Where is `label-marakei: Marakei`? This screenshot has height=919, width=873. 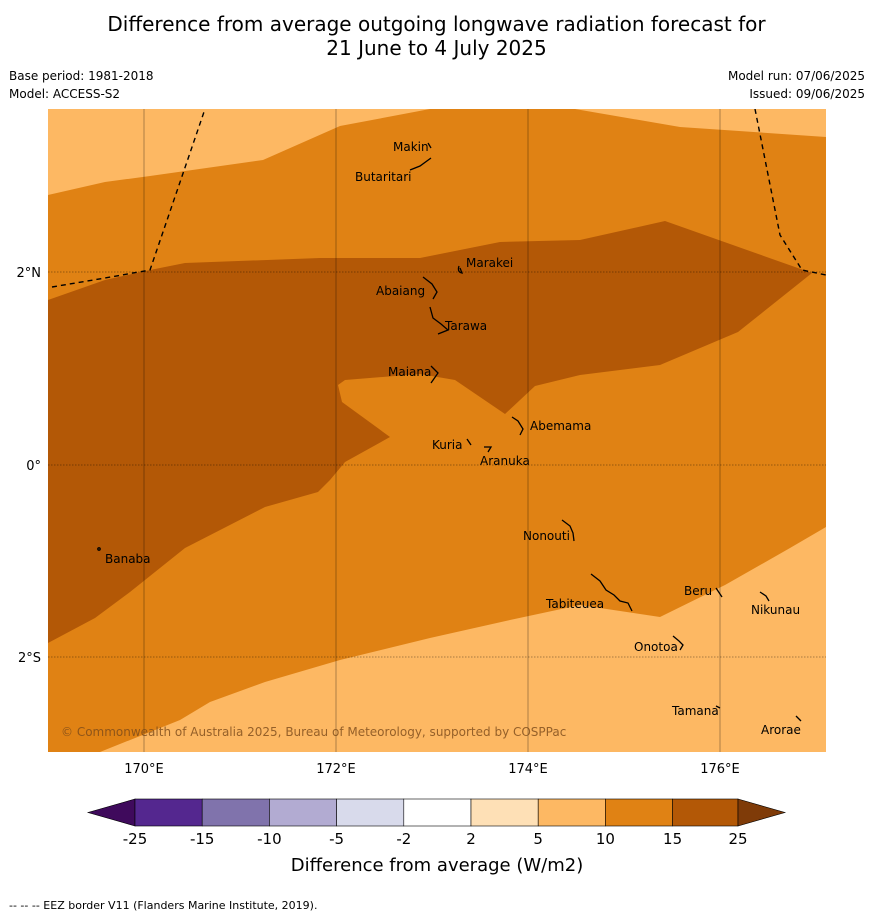 label-marakei: Marakei is located at coordinates (489, 263).